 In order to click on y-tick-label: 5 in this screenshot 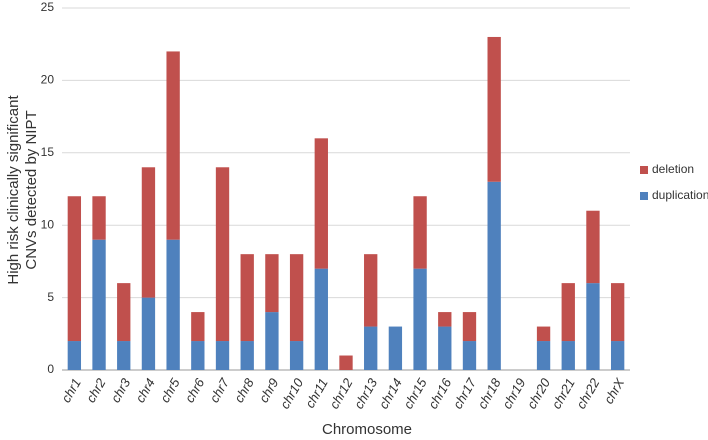, I will do `click(50, 297)`.